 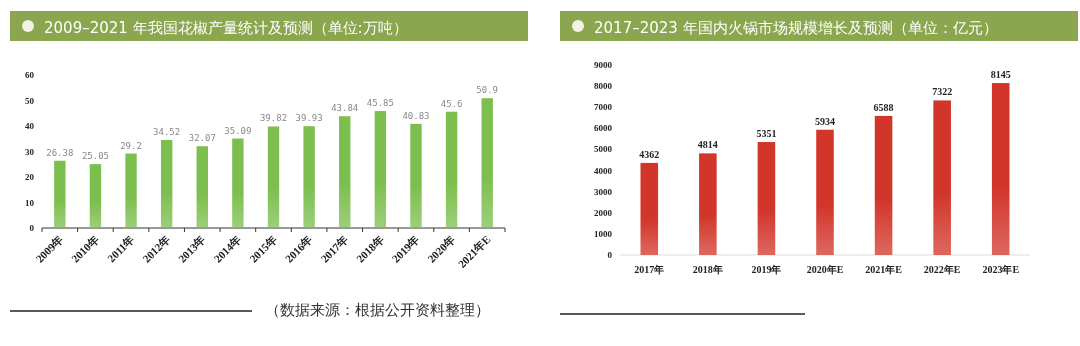 What do you see at coordinates (825, 121) in the screenshot?
I see `data-label: 5934` at bounding box center [825, 121].